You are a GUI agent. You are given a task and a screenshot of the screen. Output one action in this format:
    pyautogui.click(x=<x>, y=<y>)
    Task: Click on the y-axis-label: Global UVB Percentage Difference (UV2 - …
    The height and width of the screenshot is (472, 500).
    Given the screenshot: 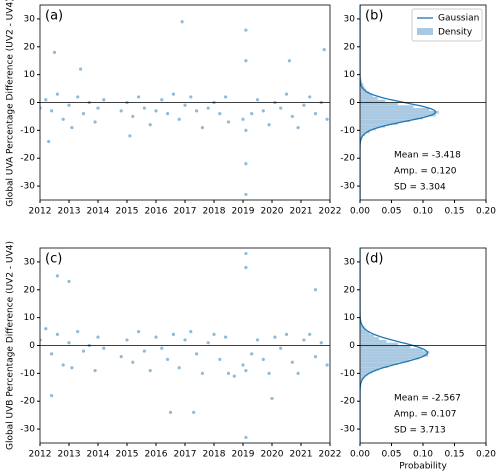 What is the action you would take?
    pyautogui.click(x=11, y=345)
    